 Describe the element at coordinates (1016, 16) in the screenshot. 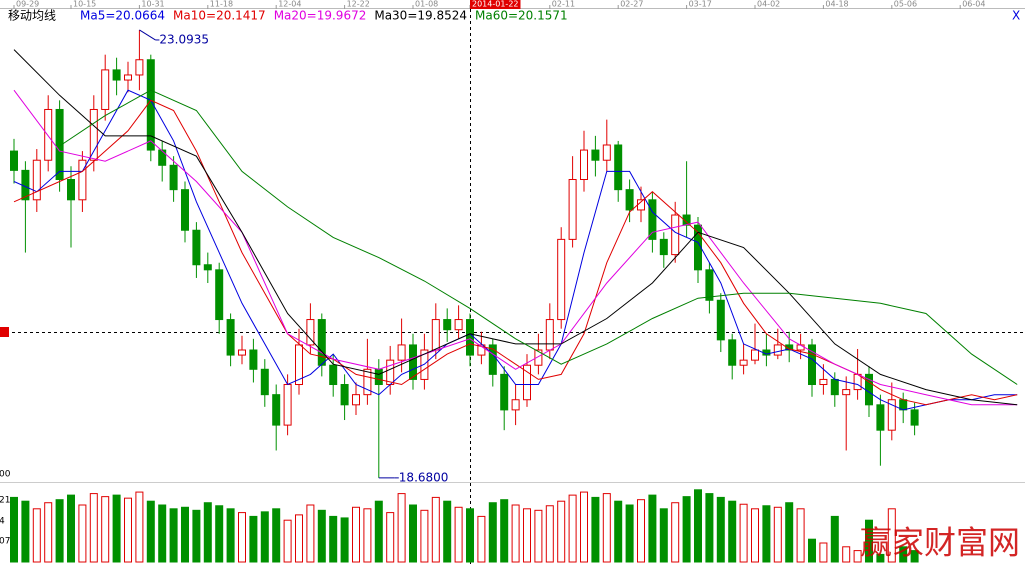

I see `close-button: X` at that location.